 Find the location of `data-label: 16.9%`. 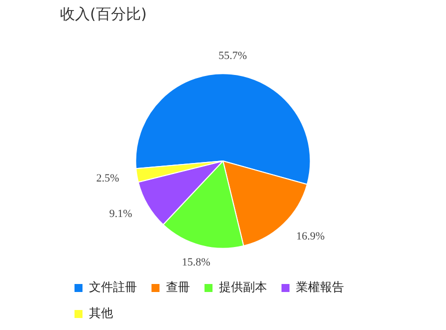

data-label: 16.9% is located at coordinates (310, 236).